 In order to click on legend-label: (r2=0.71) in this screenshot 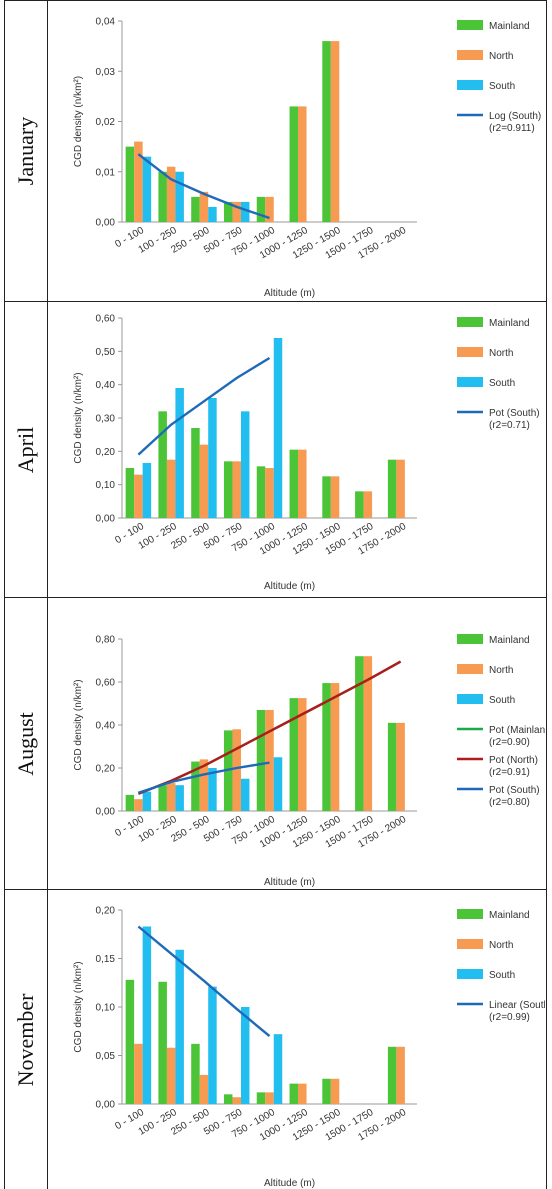, I will do `click(509, 425)`.